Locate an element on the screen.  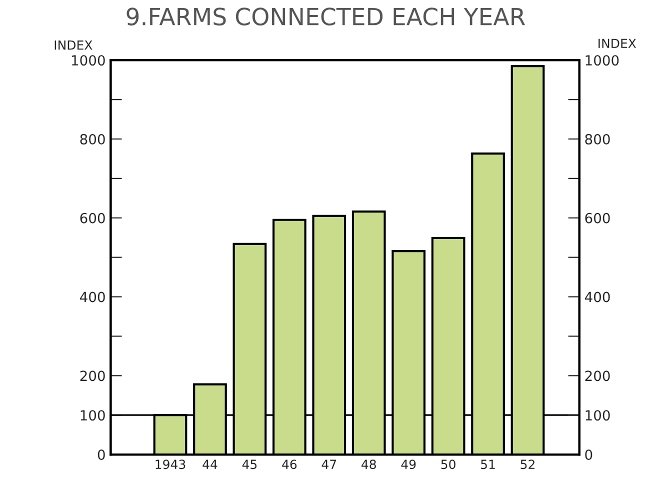
chart-title: 9.FARMS CONNECTED EACH YEAR is located at coordinates (326, 17).